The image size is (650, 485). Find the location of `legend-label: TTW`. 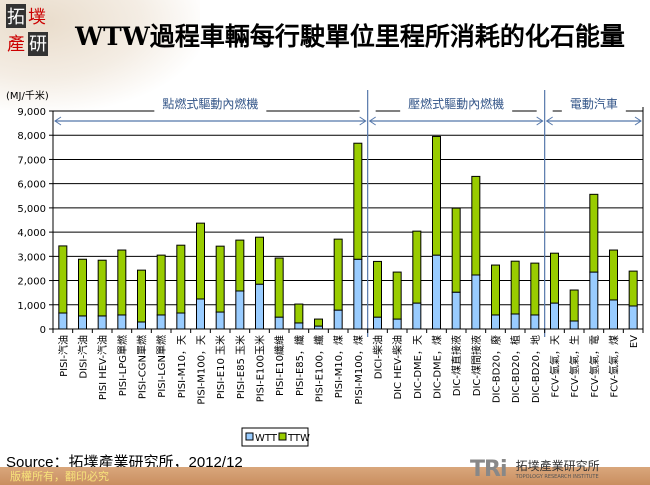

legend-label: TTW is located at coordinates (298, 438).